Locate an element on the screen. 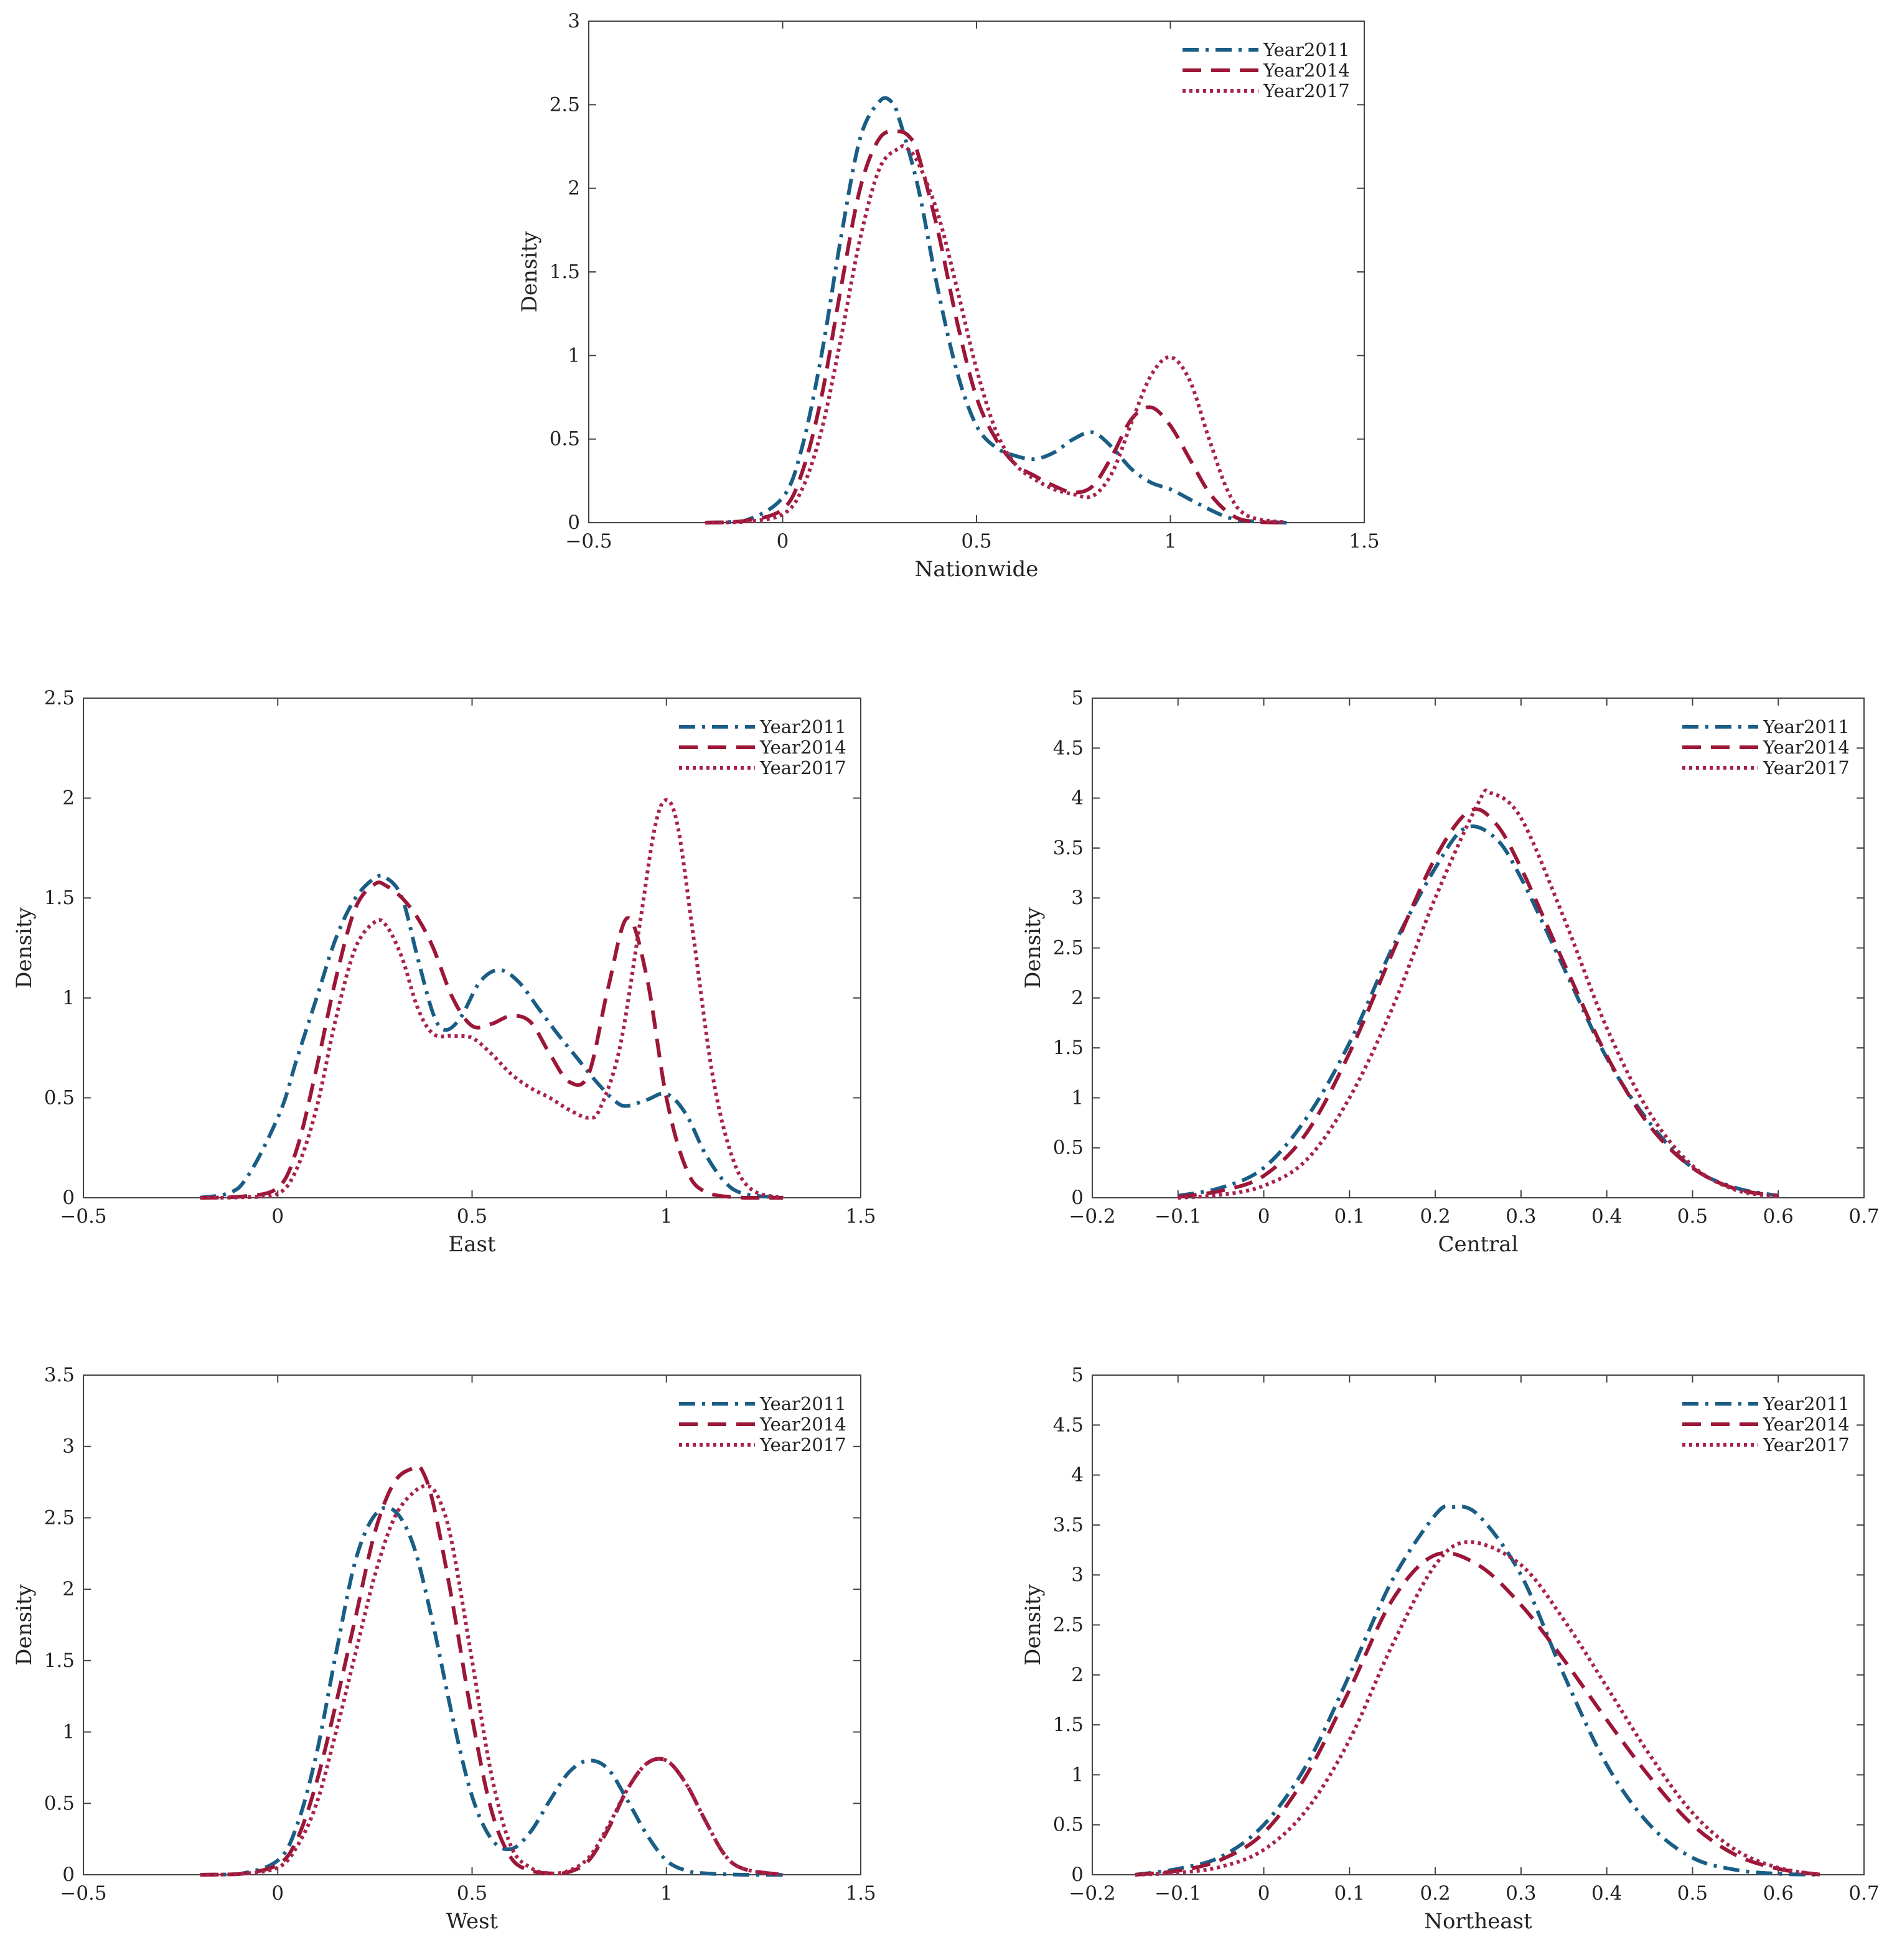 The image size is (1897, 1960). x-tick-label: 0.7 is located at coordinates (1863, 1893).